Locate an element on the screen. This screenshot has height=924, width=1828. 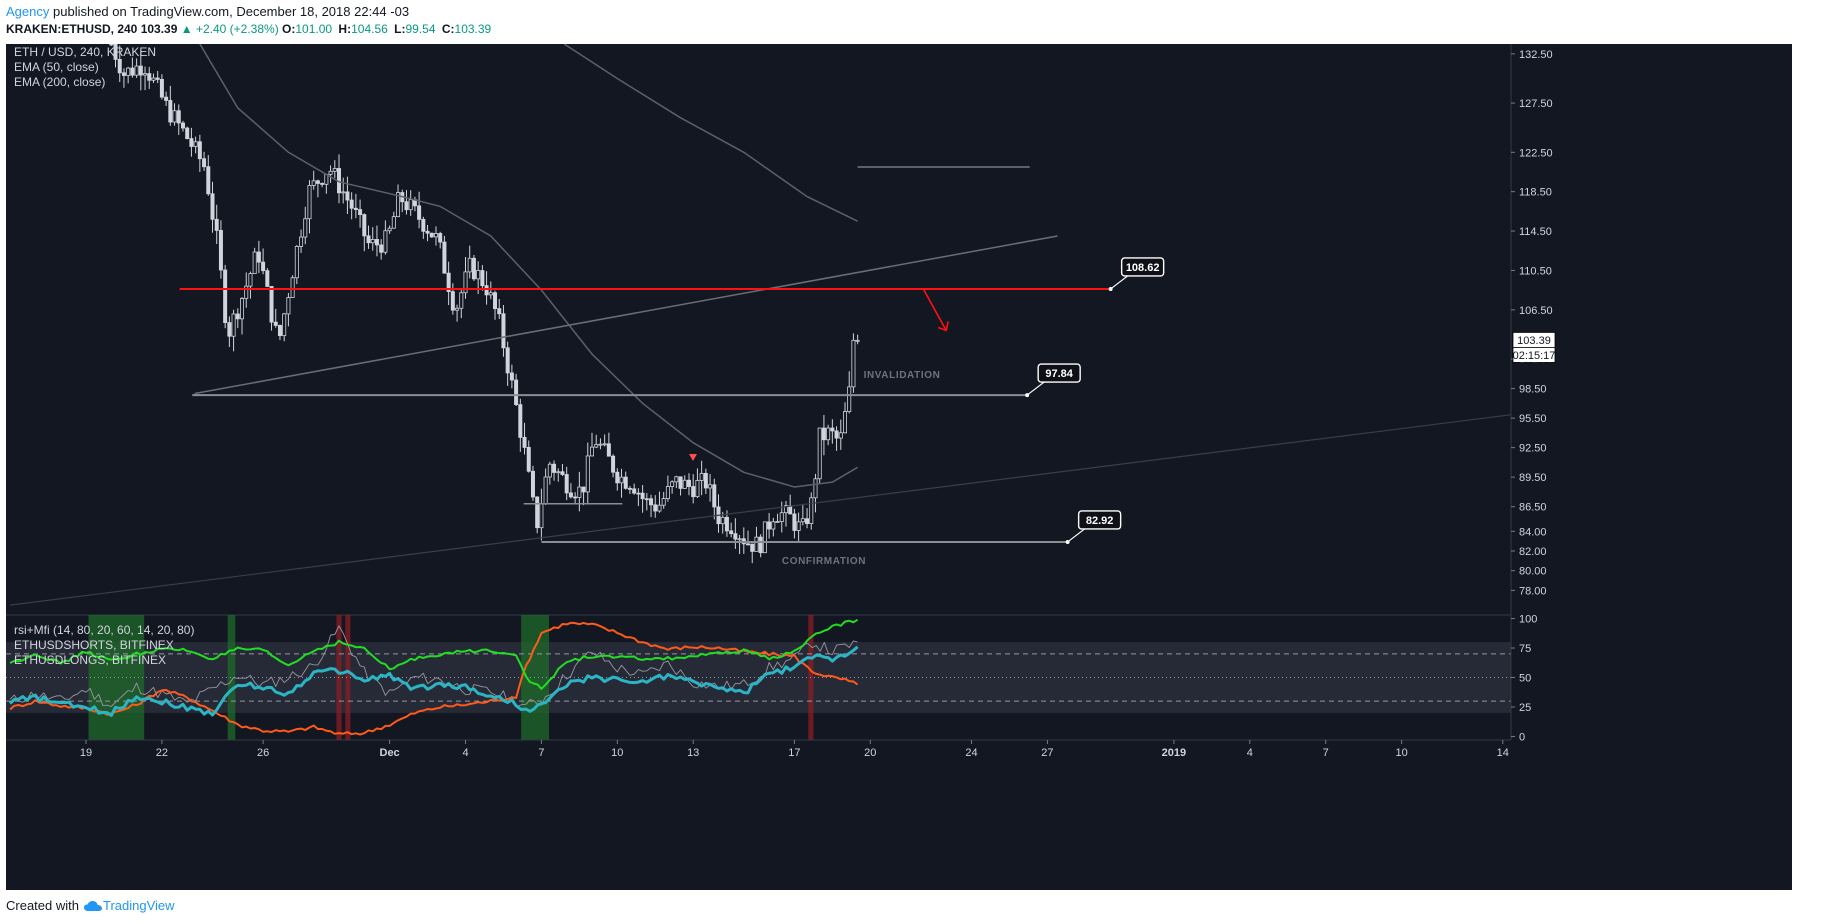
price-tick-label: 114.50 is located at coordinates (1535, 232).